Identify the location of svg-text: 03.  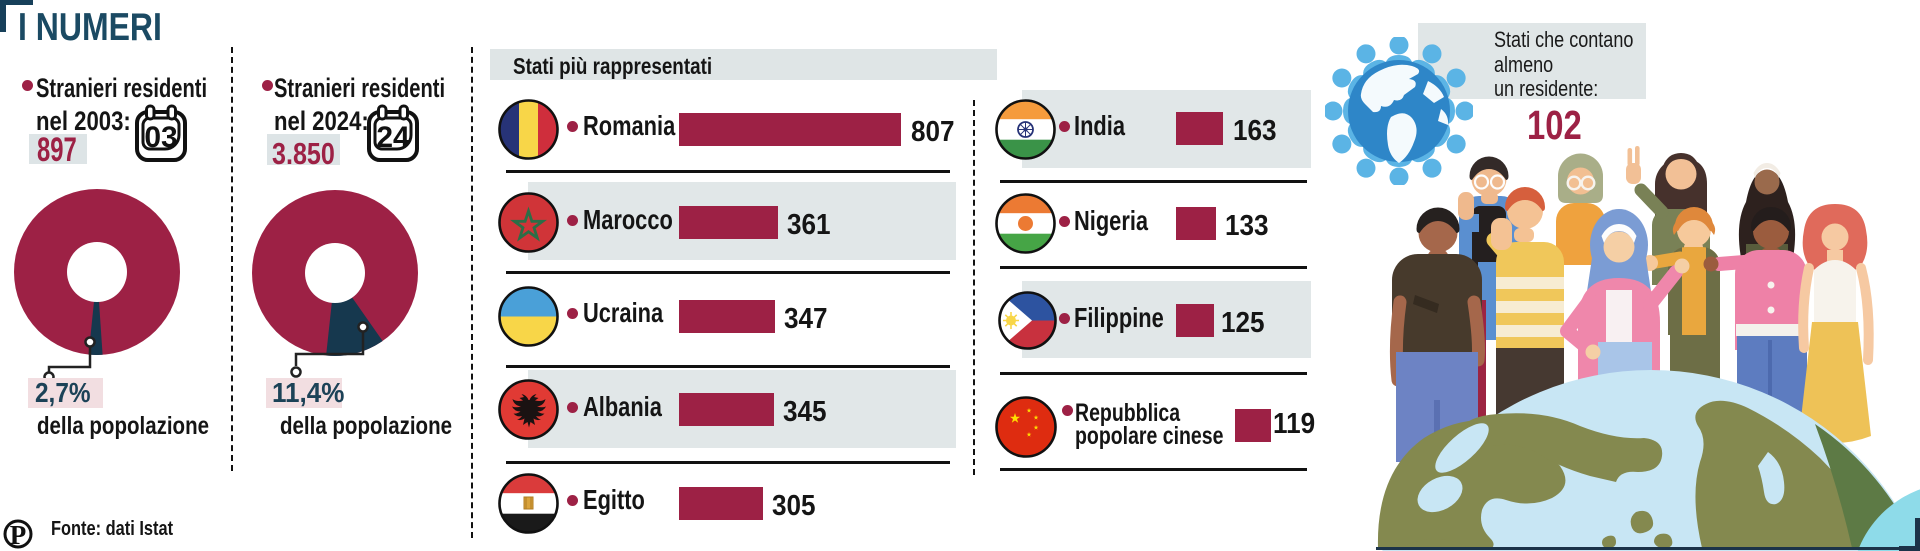
(160, 137).